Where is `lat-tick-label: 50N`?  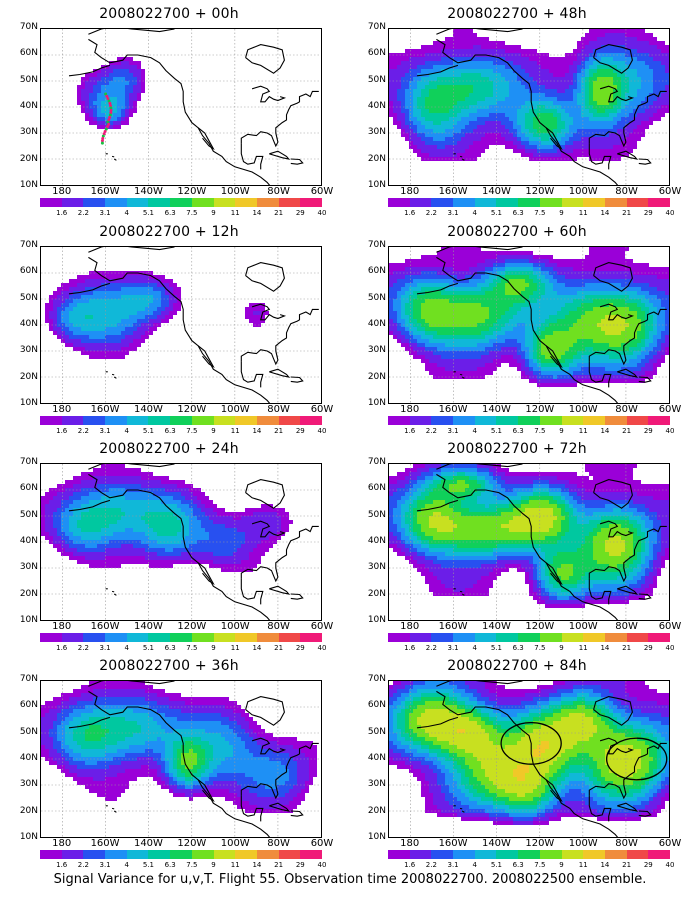 lat-tick-label: 50N is located at coordinates (28, 731).